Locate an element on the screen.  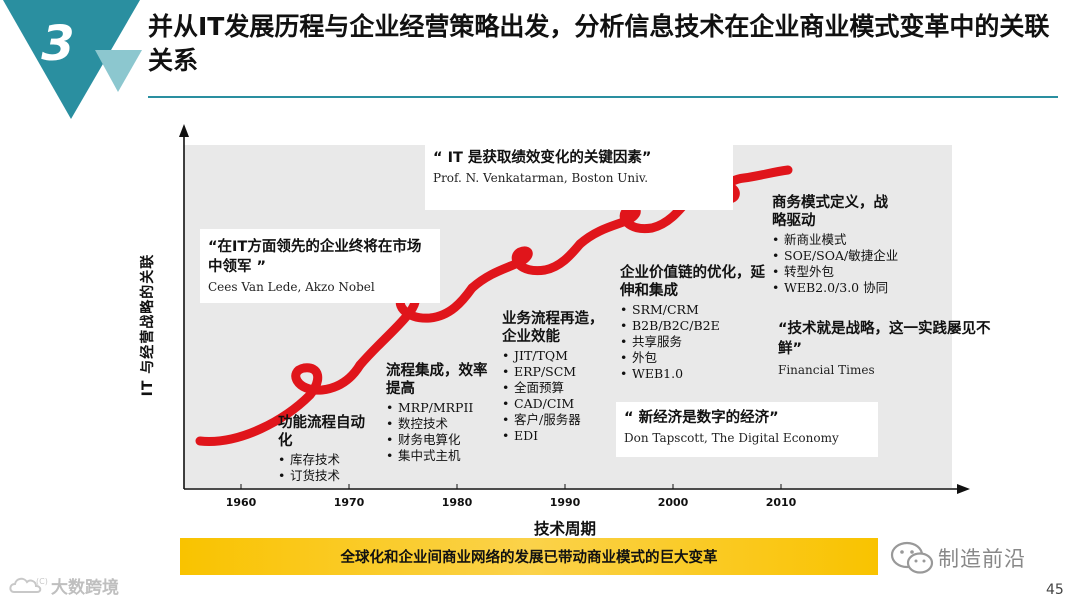
quote-text: “在IT方面领先的企业终将在市场中领军 ” is located at coordinates (315, 257).